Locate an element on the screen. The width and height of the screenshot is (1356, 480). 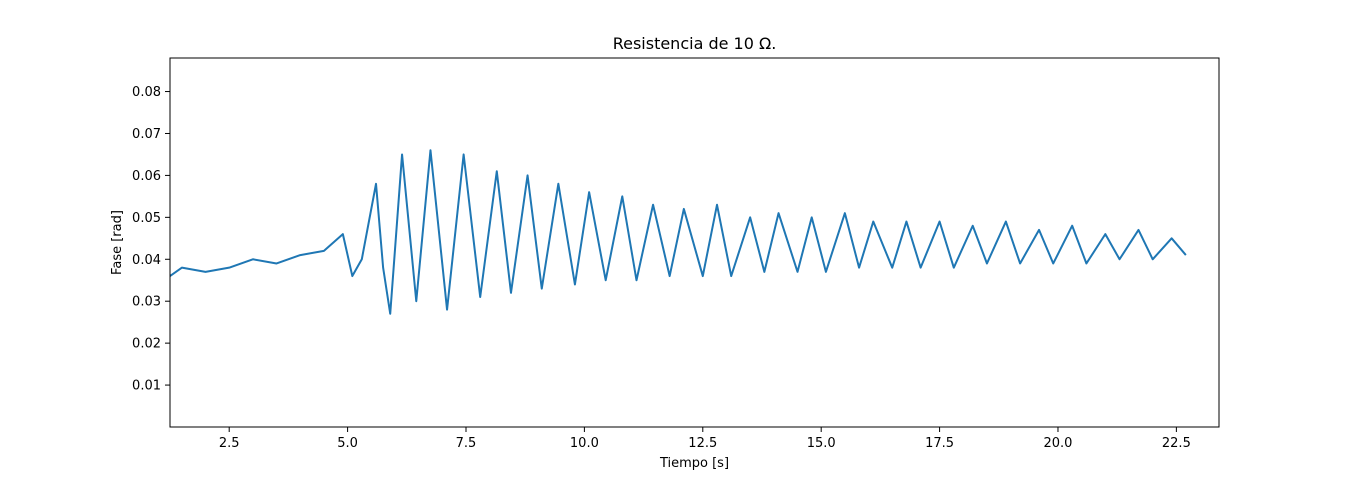
y-tick-label: 0.08 is located at coordinates (146, 92).